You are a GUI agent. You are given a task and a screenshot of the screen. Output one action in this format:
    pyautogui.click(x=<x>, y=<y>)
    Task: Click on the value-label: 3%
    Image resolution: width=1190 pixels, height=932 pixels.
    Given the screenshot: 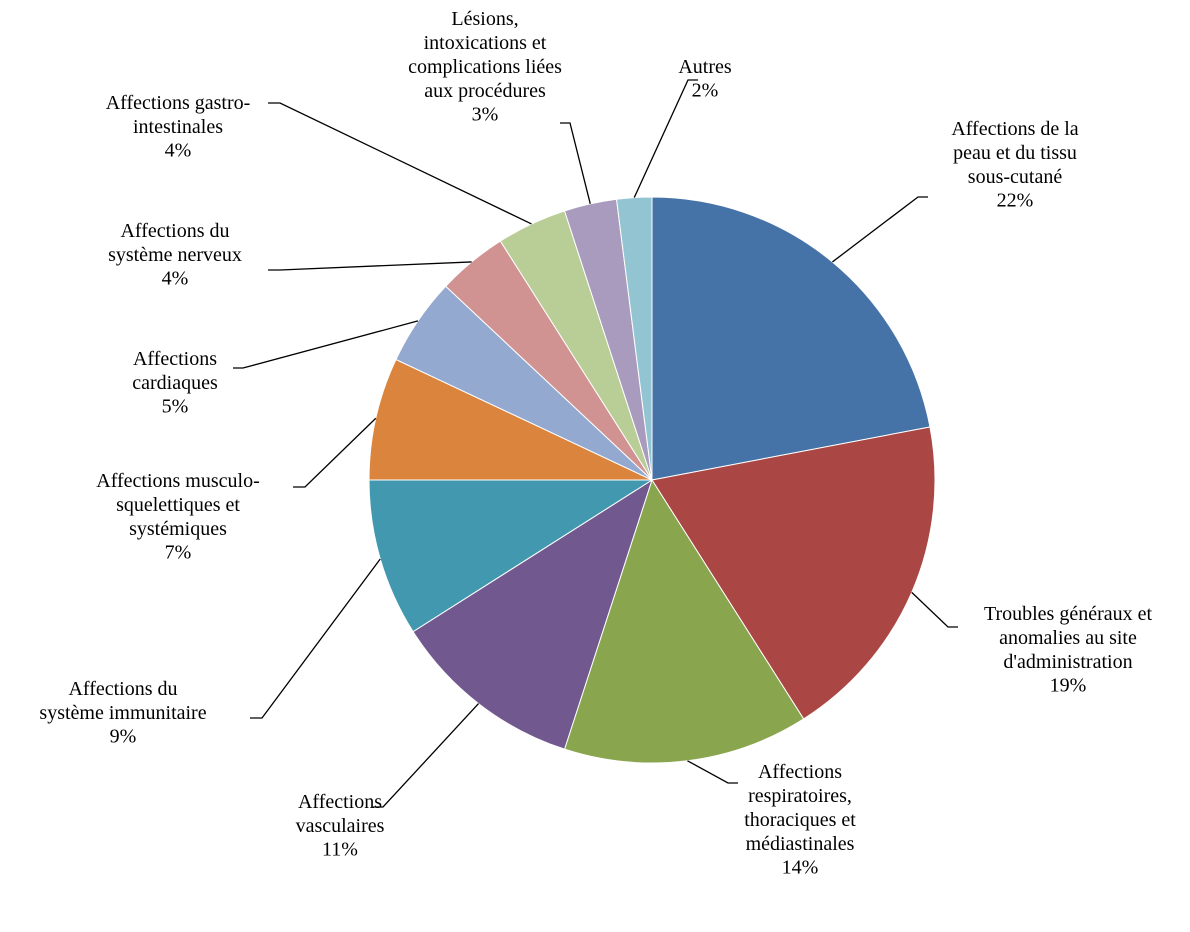 What is the action you would take?
    pyautogui.click(x=485, y=115)
    